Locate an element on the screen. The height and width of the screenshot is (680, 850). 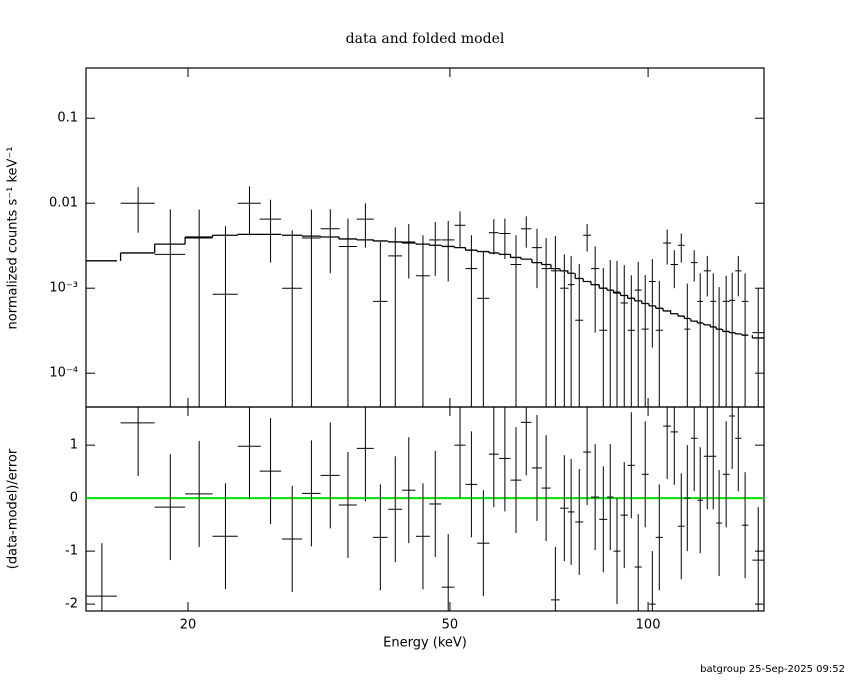
x-axis-label: Energy (keV) is located at coordinates (425, 643).